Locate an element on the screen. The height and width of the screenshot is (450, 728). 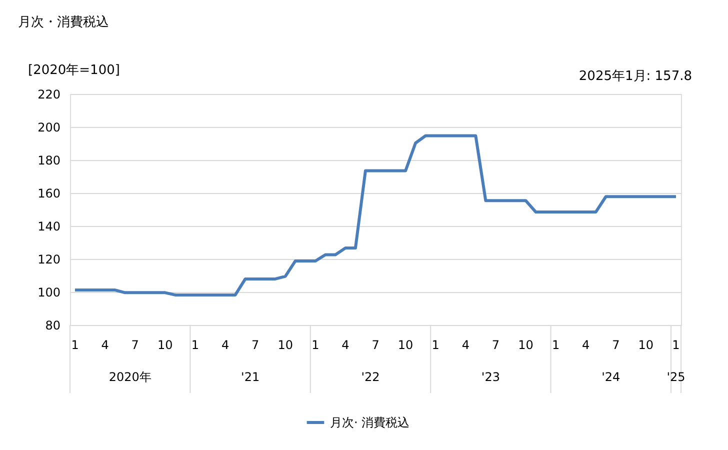
legend-label: 月次· 消費税込 is located at coordinates (370, 423).